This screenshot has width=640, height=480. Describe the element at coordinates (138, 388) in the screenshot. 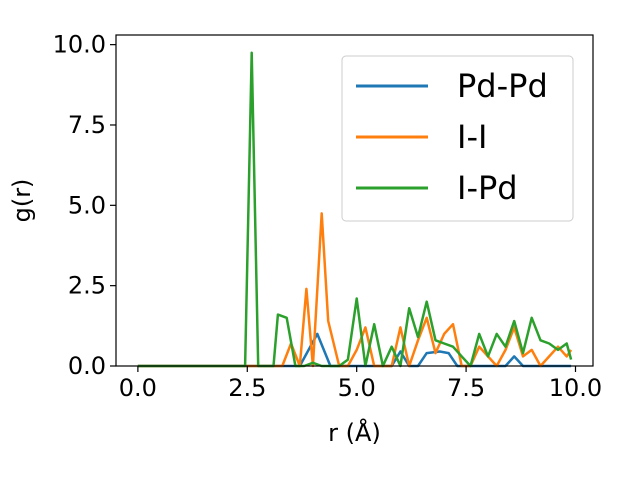

I see `x-tick-label: 0.0` at that location.